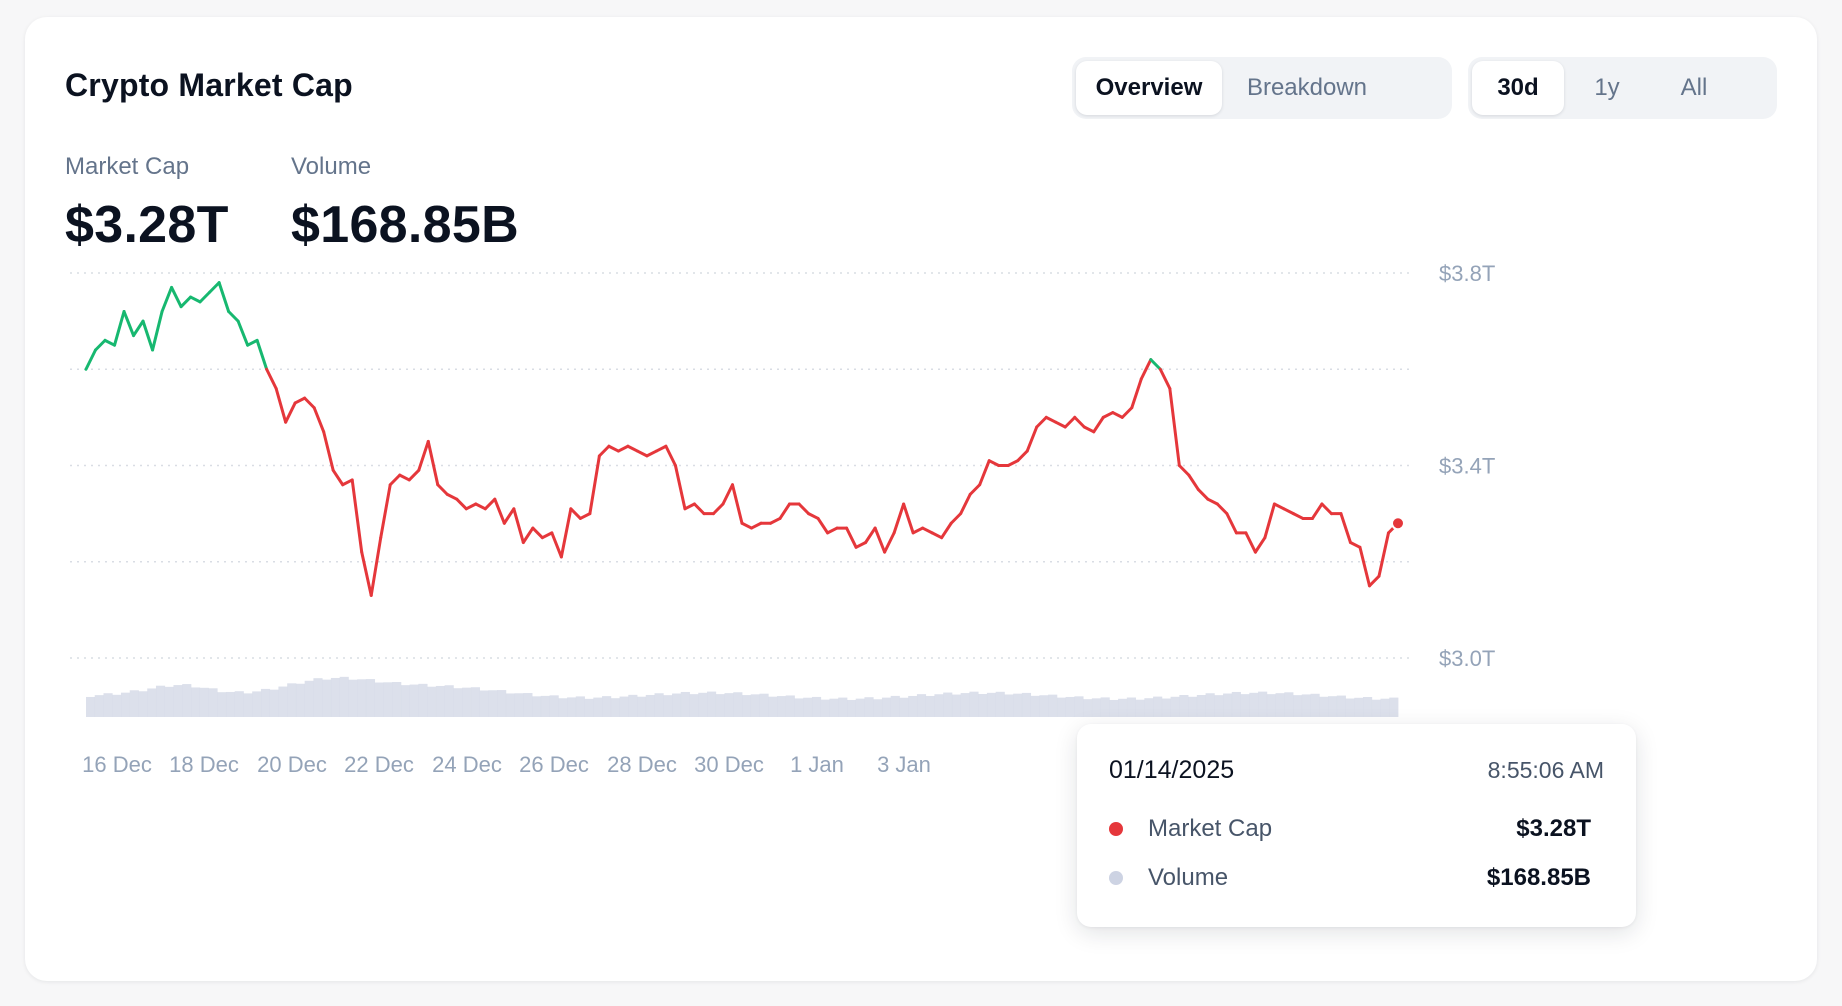 This screenshot has height=1006, width=1842. What do you see at coordinates (817, 764) in the screenshot?
I see `x-tick-label: 1 Jan` at bounding box center [817, 764].